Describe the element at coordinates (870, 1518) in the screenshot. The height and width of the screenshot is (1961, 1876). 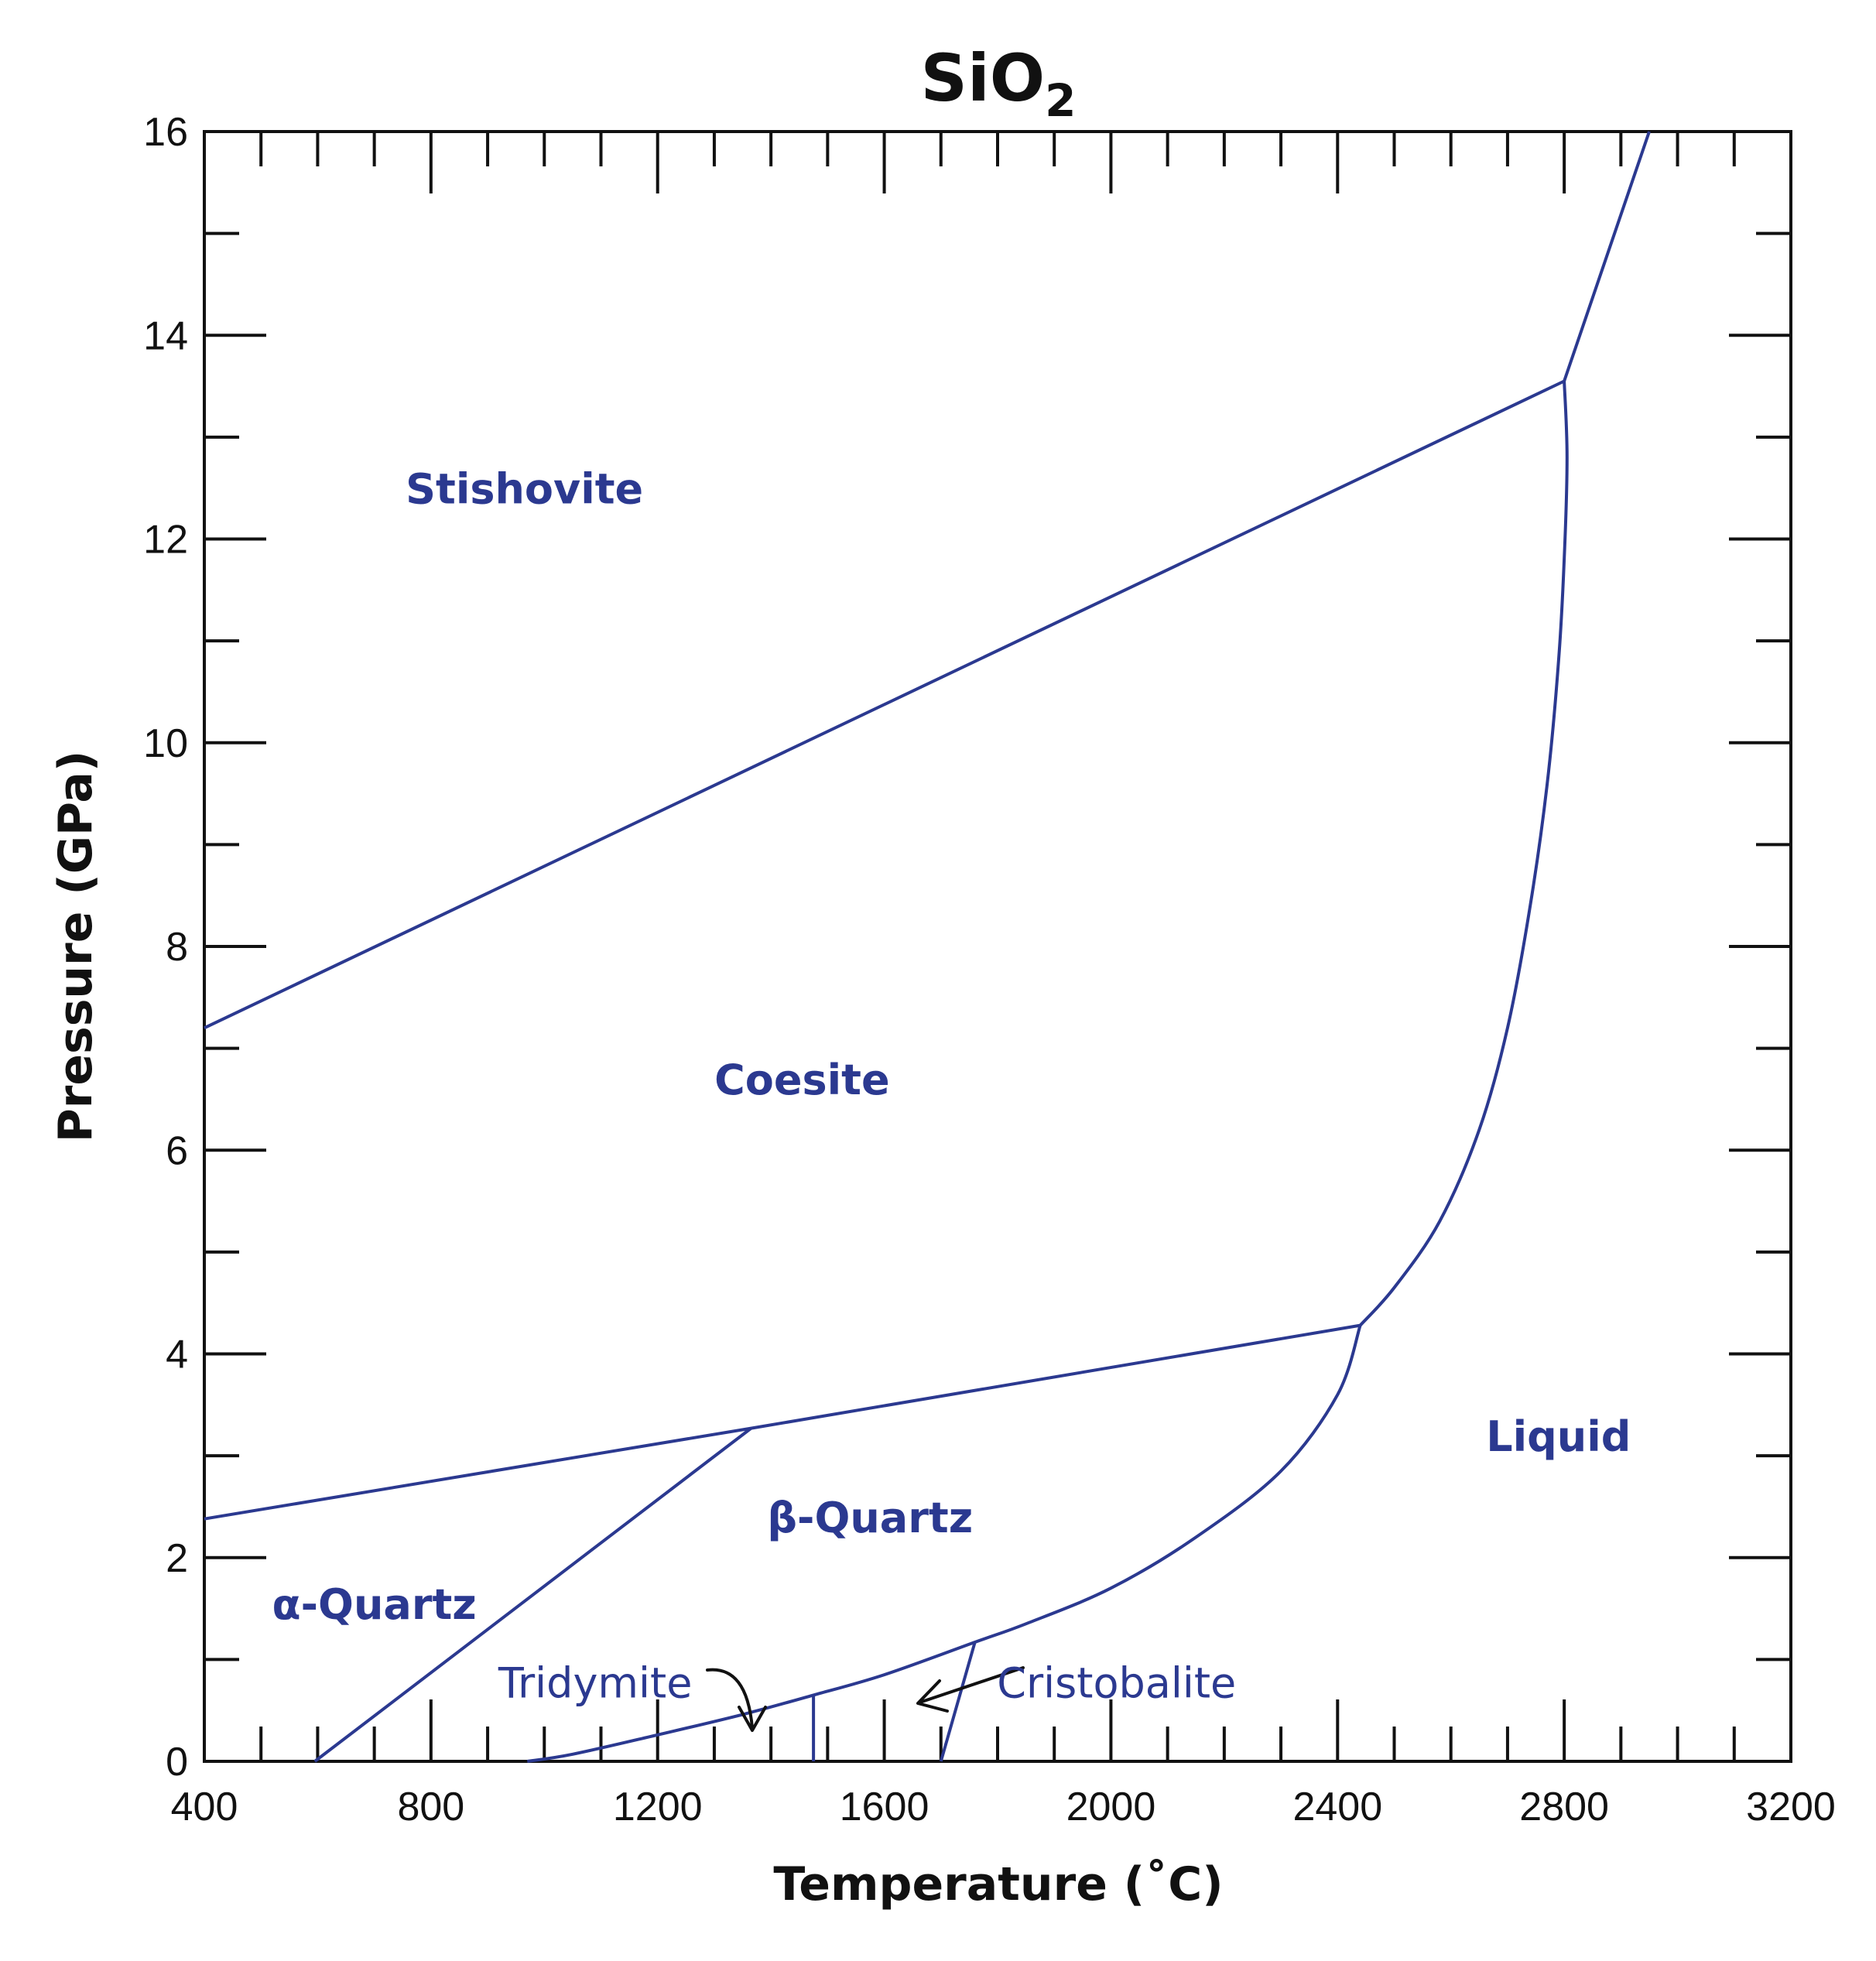
I see `region-label: β-Quartz` at that location.